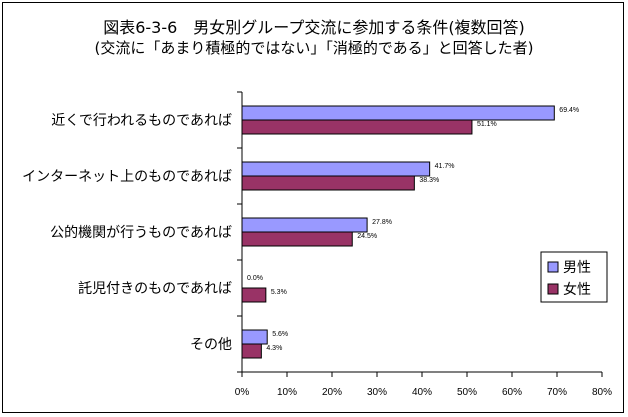  Describe the element at coordinates (467, 392) in the screenshot. I see `x-tick-label: 50%` at that location.